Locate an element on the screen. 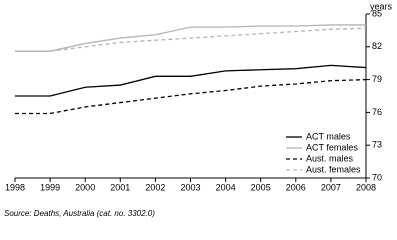  x-tick-label: 2006 is located at coordinates (296, 187).